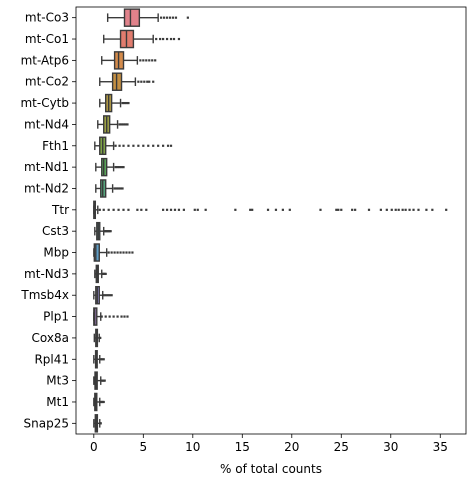  Describe the element at coordinates (44, 103) in the screenshot. I see `y-tick-label: mt-Cytb` at that location.